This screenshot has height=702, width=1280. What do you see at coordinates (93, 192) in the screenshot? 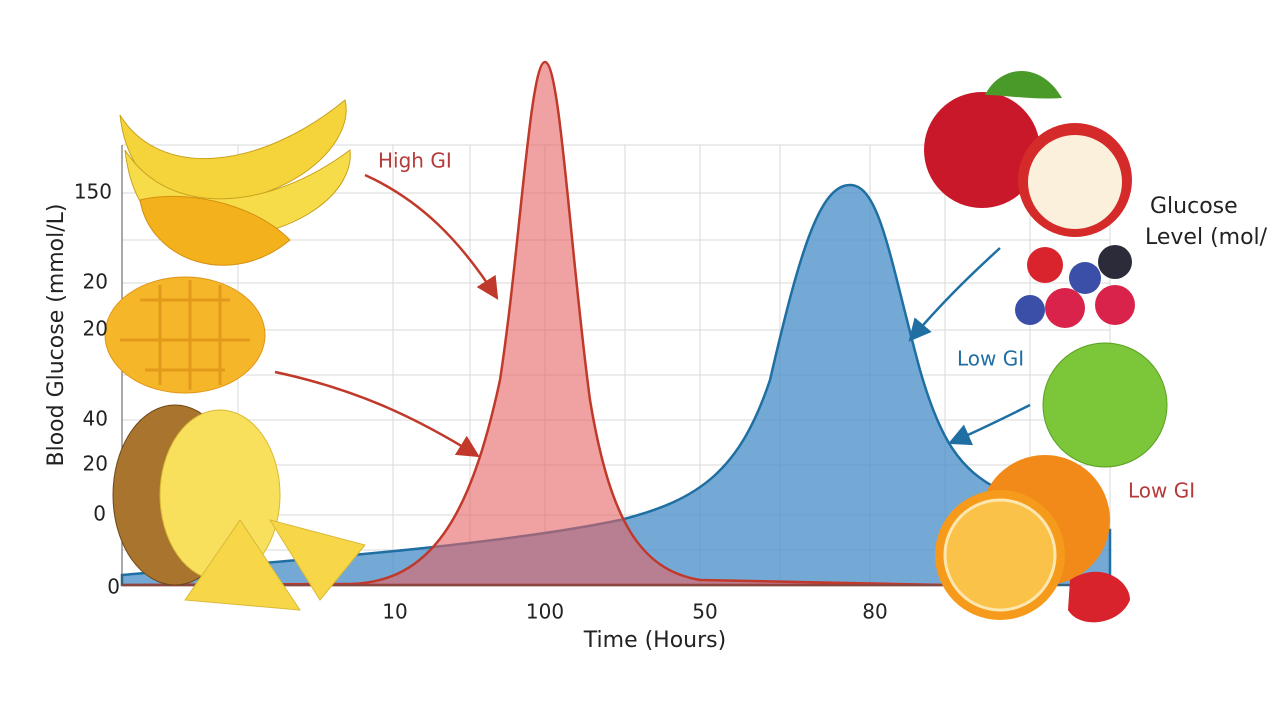
I see `y-tick-label: 150` at bounding box center [93, 192].